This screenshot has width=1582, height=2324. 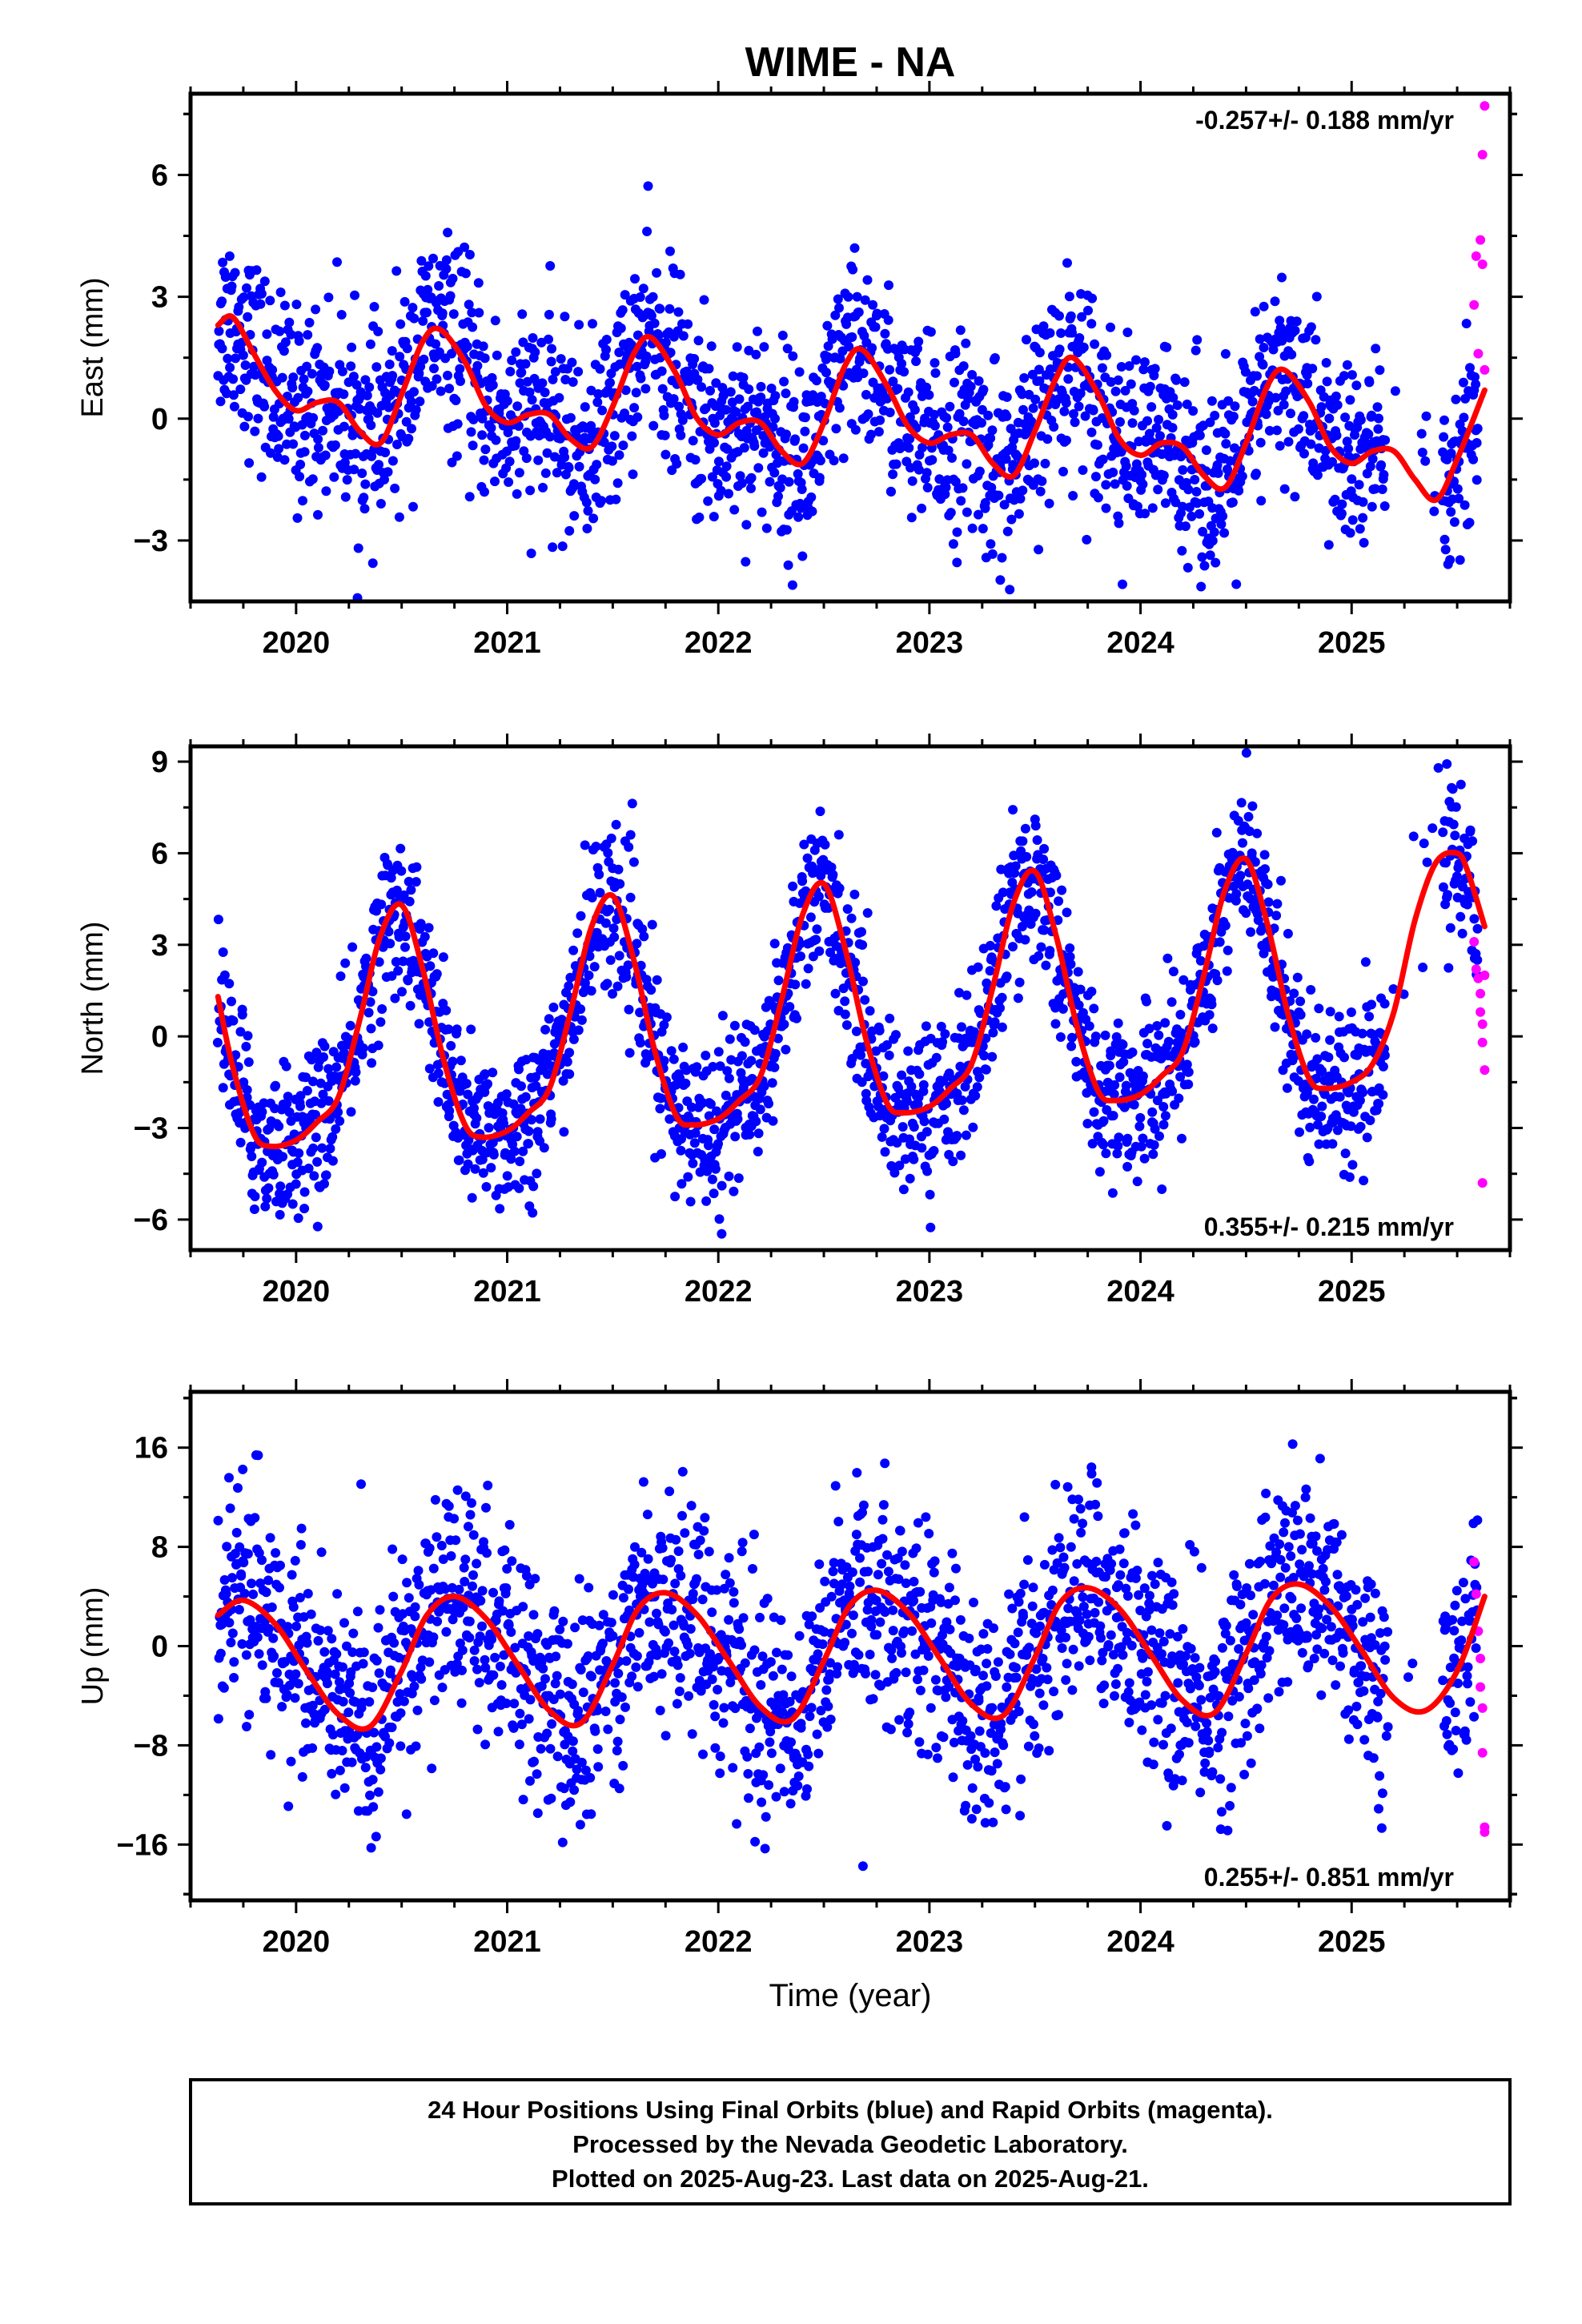 I want to click on rate-label: 0.355+/- 0.215 mm/yr, so click(x=1329, y=1227).